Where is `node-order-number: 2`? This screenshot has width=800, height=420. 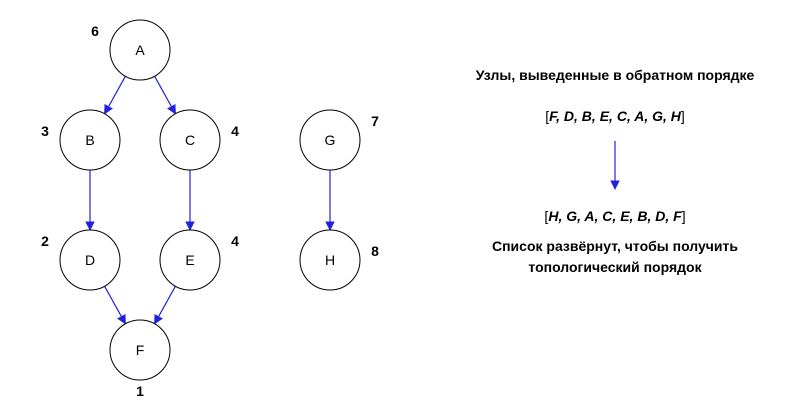 node-order-number: 2 is located at coordinates (45, 241).